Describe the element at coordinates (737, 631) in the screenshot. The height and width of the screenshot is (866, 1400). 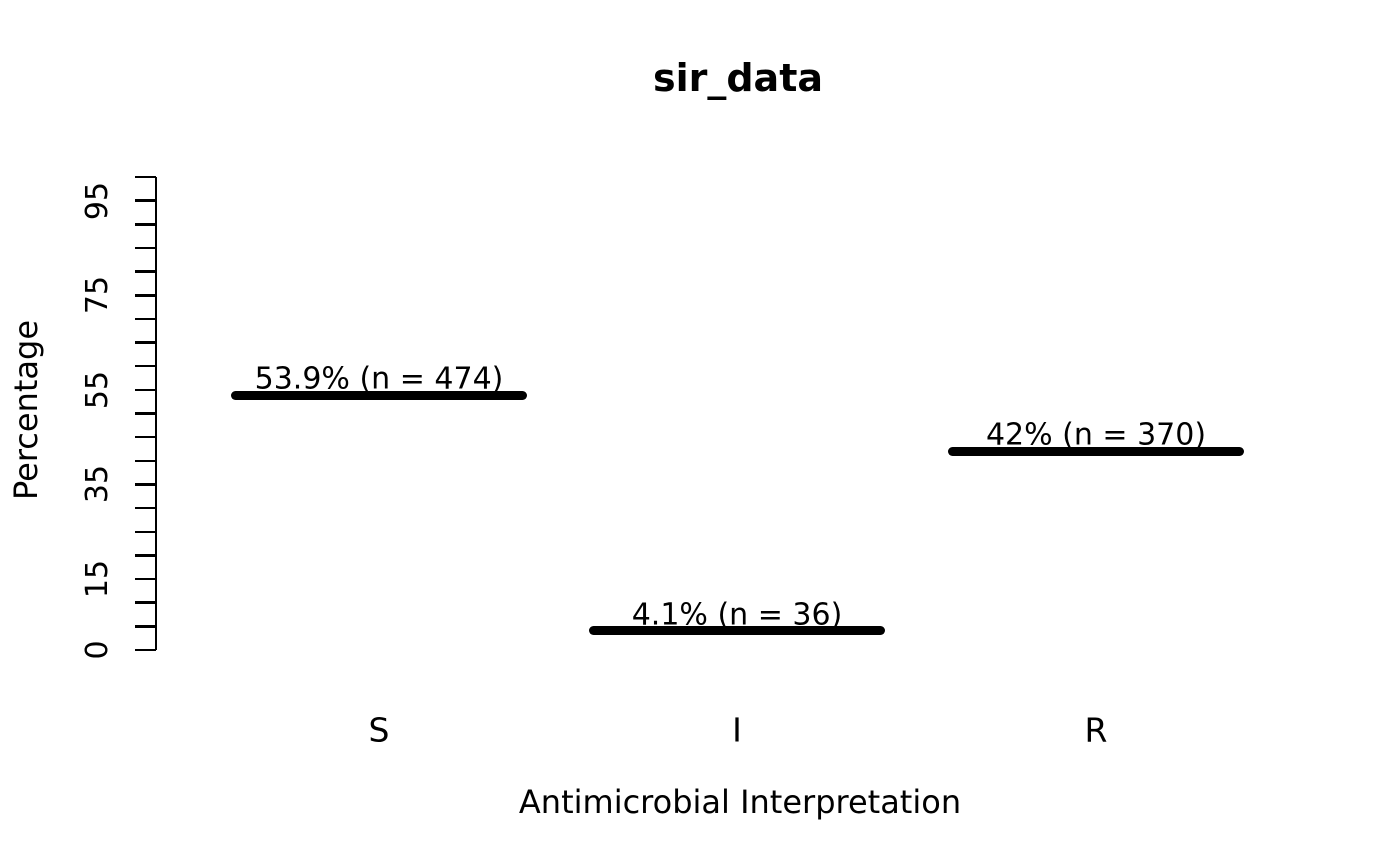
I see `bar-i` at that location.